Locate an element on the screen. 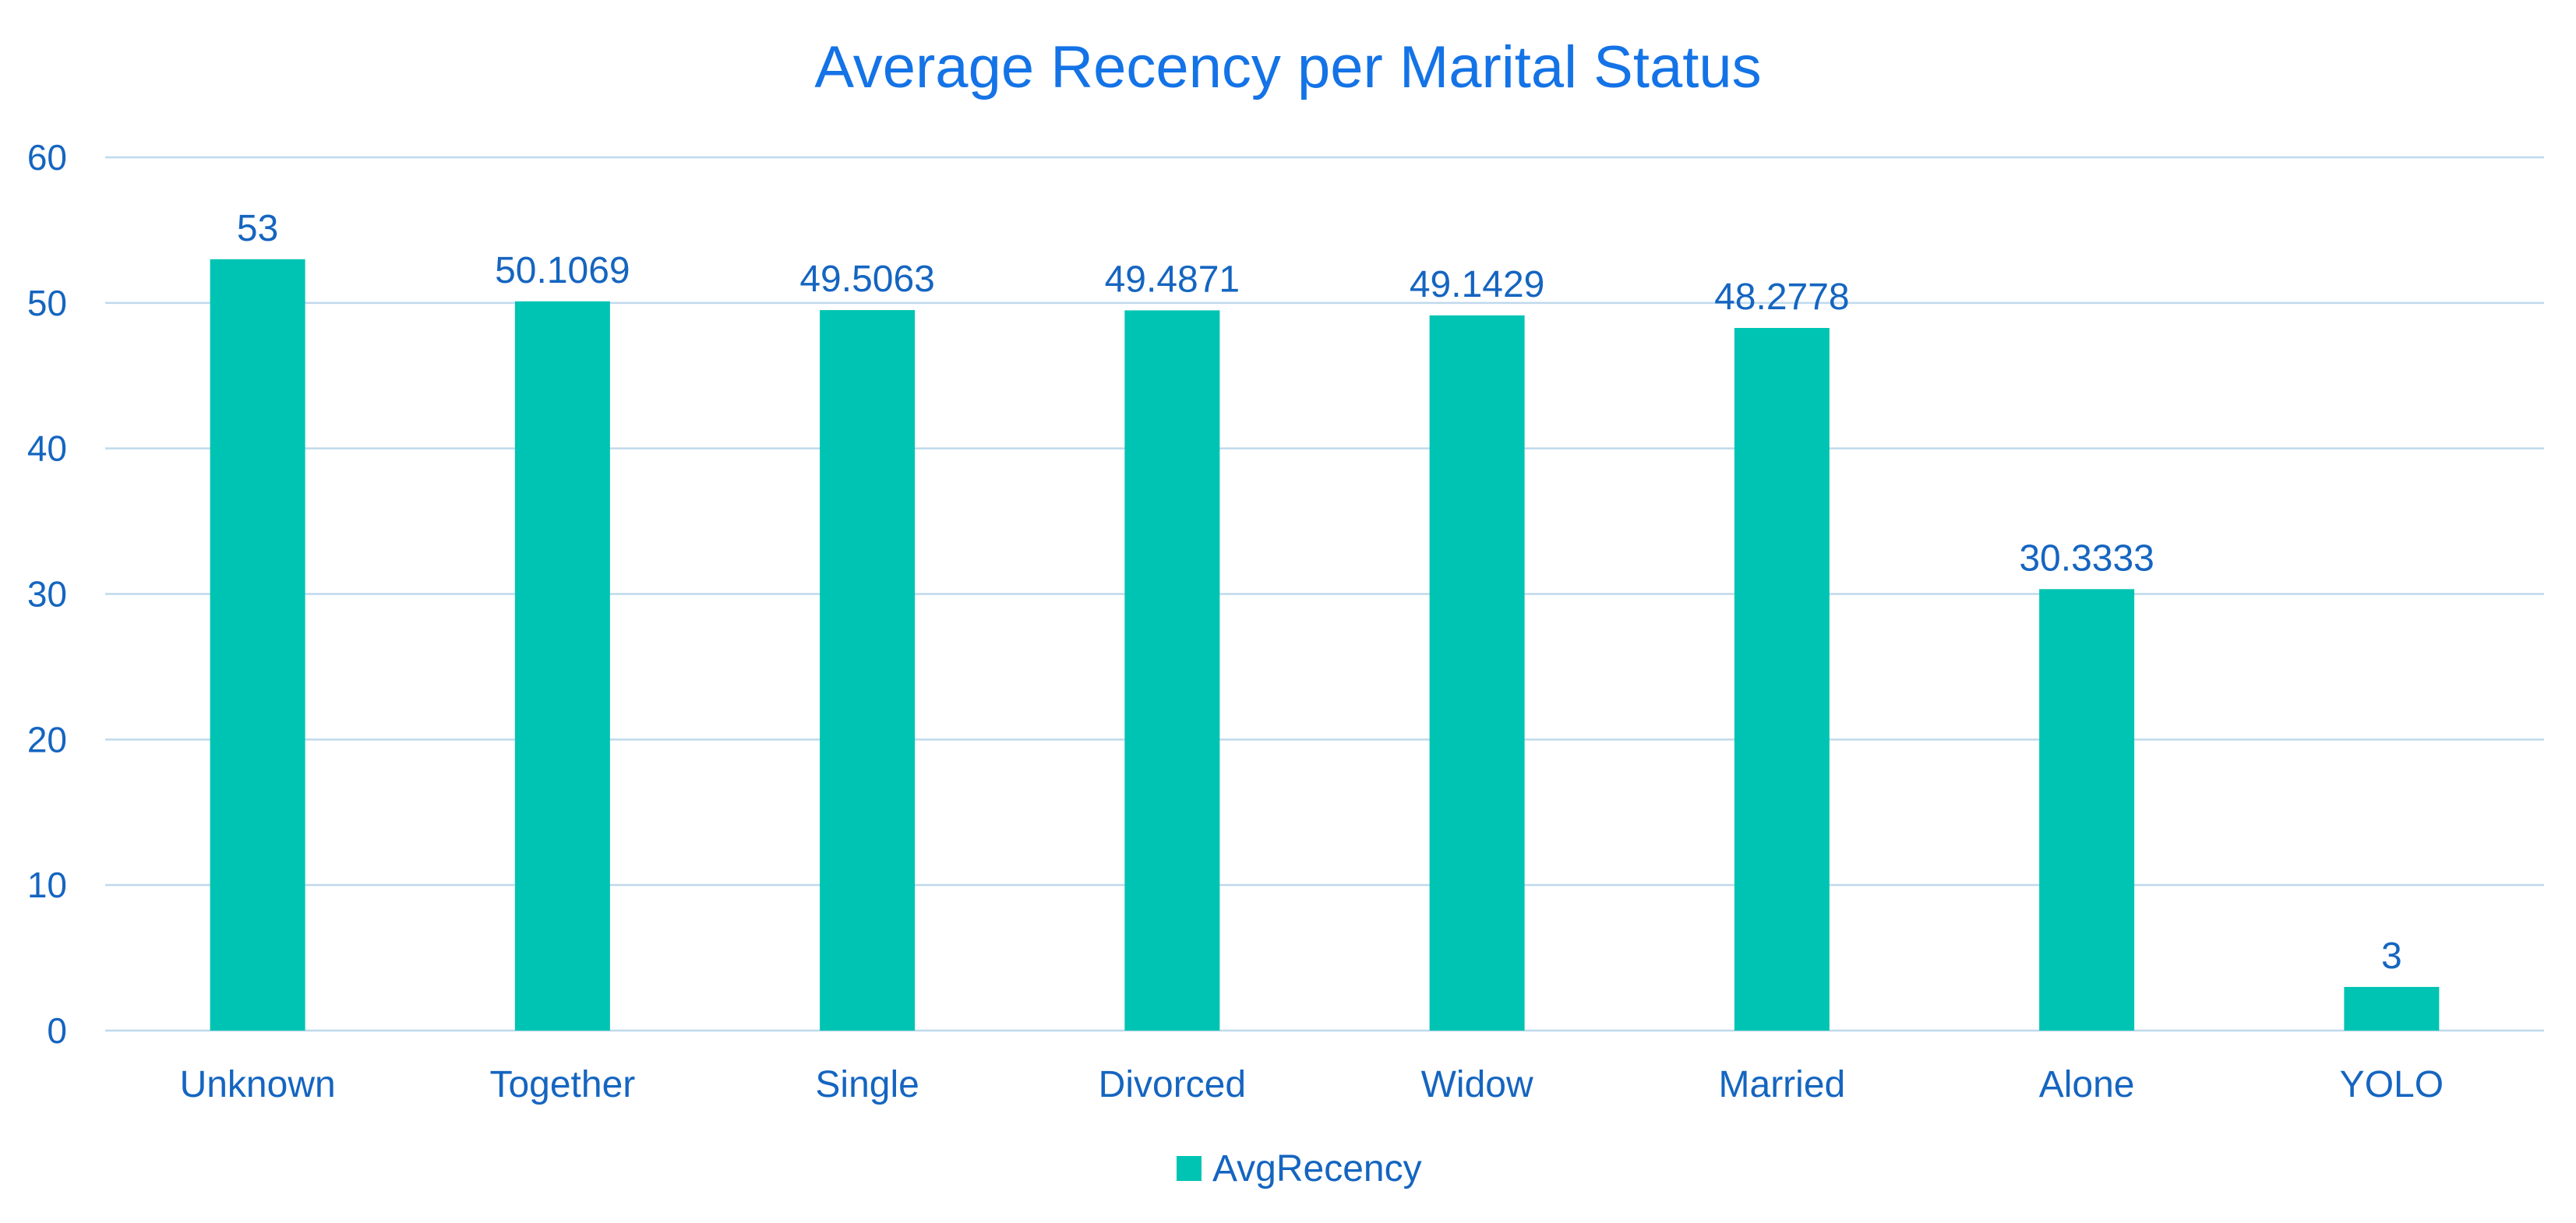  x-category-label-divorced: Divorced is located at coordinates (1172, 1085).